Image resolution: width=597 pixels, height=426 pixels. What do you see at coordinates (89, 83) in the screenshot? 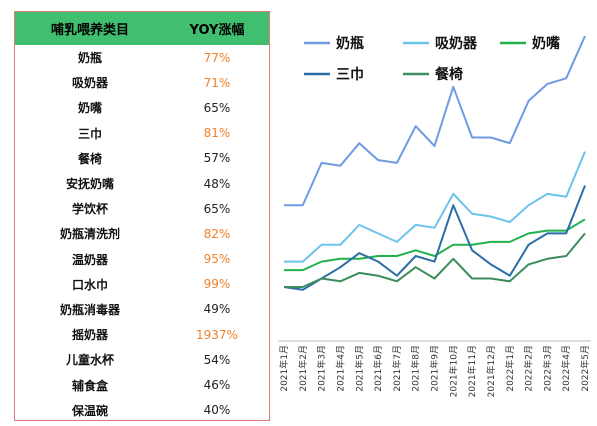
I see `row-category: 吸奶器` at bounding box center [89, 83].